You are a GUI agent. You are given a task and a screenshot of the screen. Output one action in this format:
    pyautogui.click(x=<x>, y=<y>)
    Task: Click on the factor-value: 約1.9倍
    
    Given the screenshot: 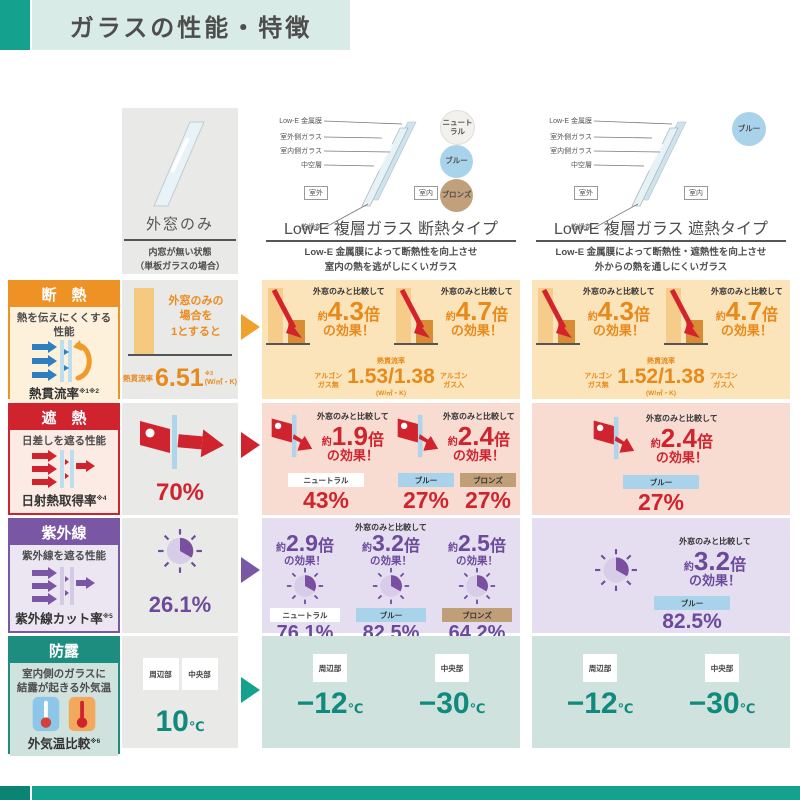 What is the action you would take?
    pyautogui.click(x=352, y=436)
    